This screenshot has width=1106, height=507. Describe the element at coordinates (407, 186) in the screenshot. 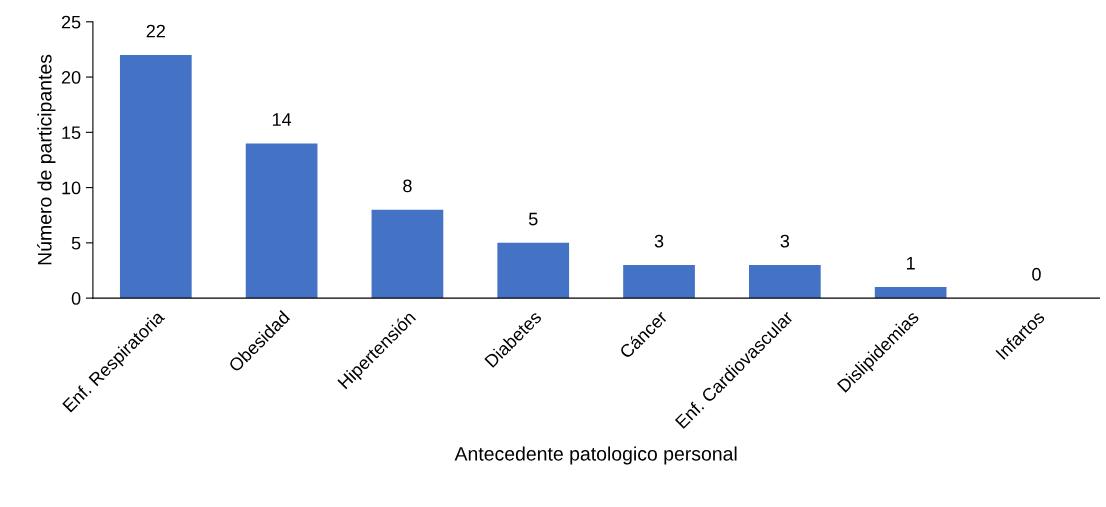

I see `data-label: 8` at that location.